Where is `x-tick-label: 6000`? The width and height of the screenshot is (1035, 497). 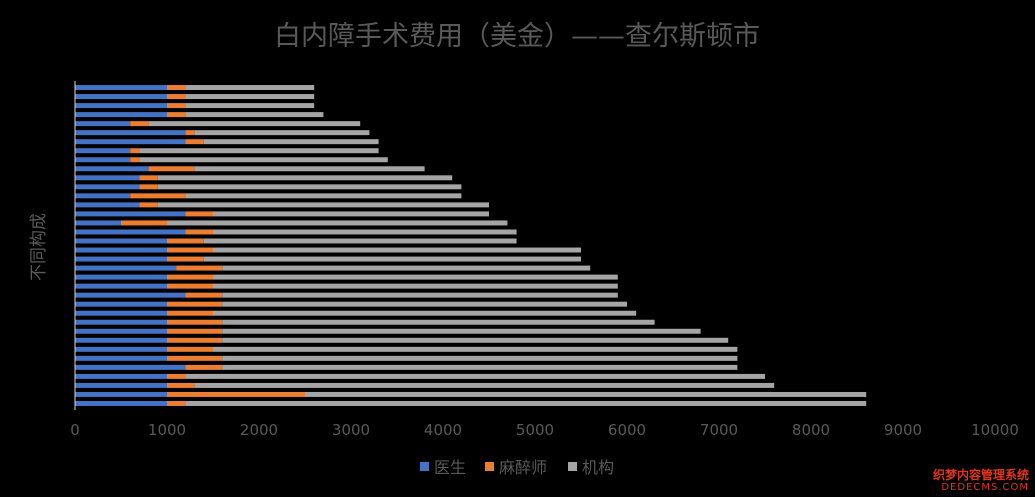
x-tick-label: 6000 is located at coordinates (627, 430).